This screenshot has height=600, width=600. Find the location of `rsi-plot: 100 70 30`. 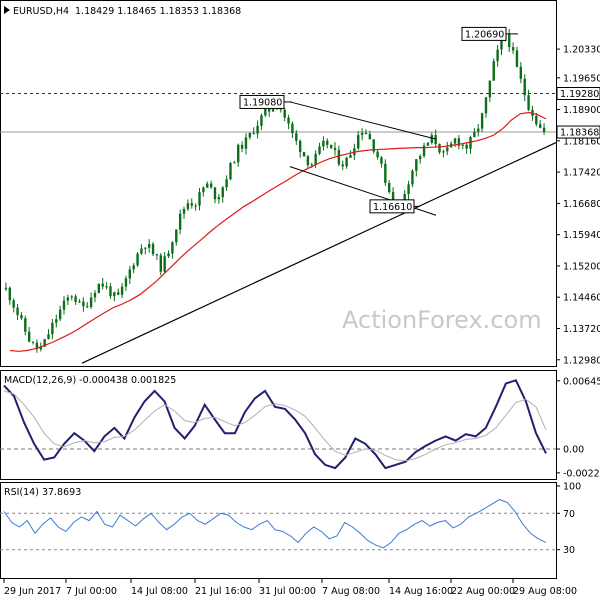

rsi-plot: 100 70 30 is located at coordinates (290, 519).